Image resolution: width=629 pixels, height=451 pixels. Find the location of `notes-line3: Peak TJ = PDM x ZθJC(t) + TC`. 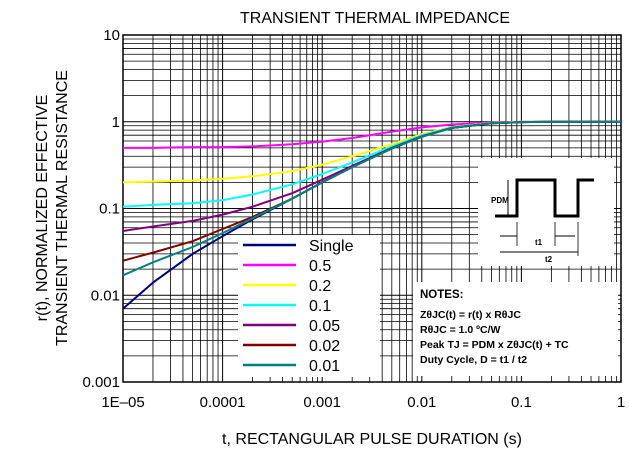

notes-line3: Peak TJ = PDM x ZθJC(t) + TC is located at coordinates (494, 345).